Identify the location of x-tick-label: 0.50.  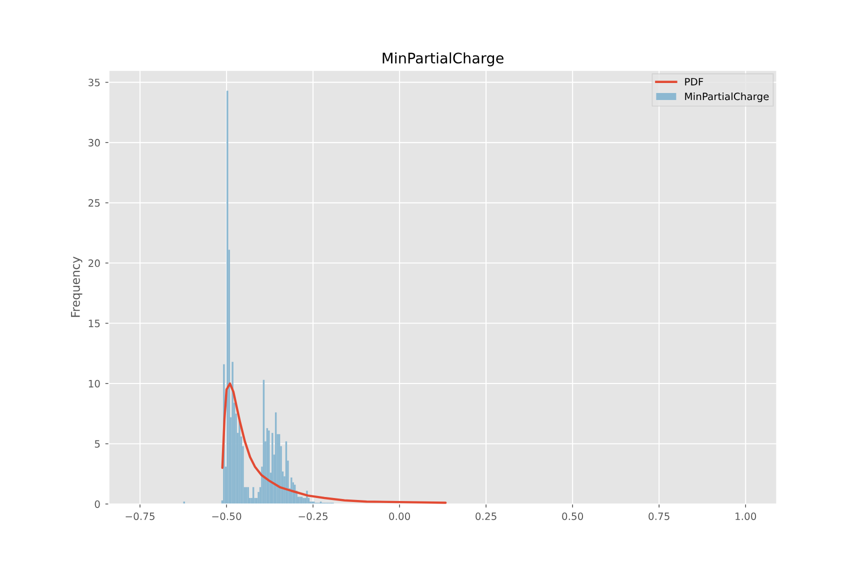
(573, 516).